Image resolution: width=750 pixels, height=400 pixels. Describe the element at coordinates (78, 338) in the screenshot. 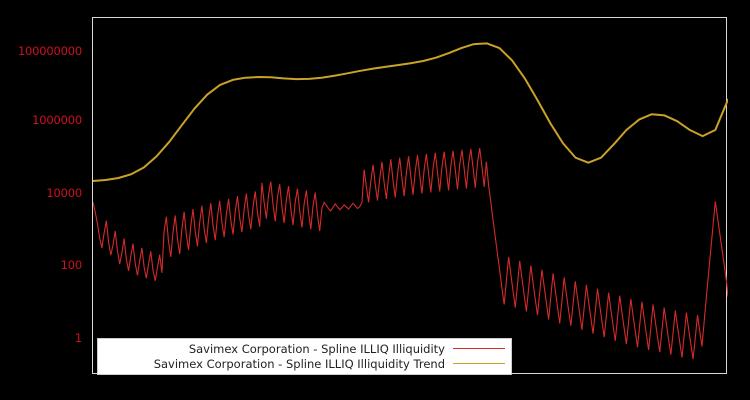

I see `ytick-label-1: 1` at that location.